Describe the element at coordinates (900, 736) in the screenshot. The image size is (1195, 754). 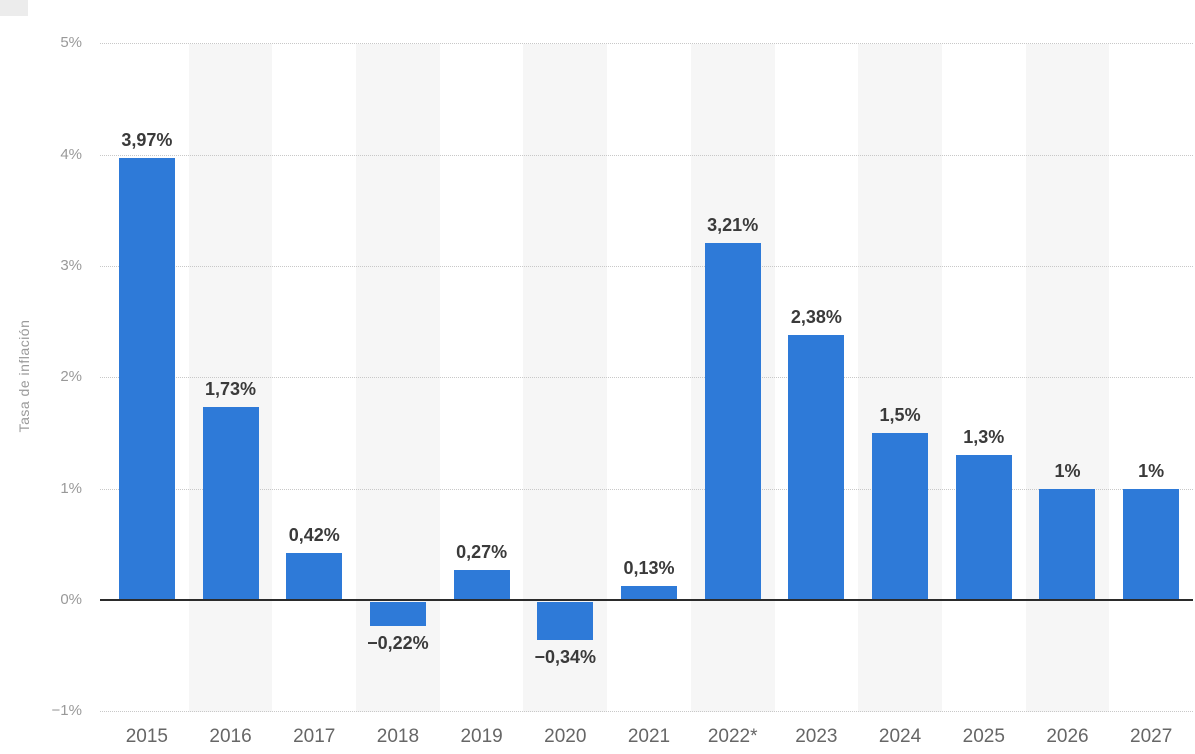
I see `x-tick-2024: 2024` at that location.